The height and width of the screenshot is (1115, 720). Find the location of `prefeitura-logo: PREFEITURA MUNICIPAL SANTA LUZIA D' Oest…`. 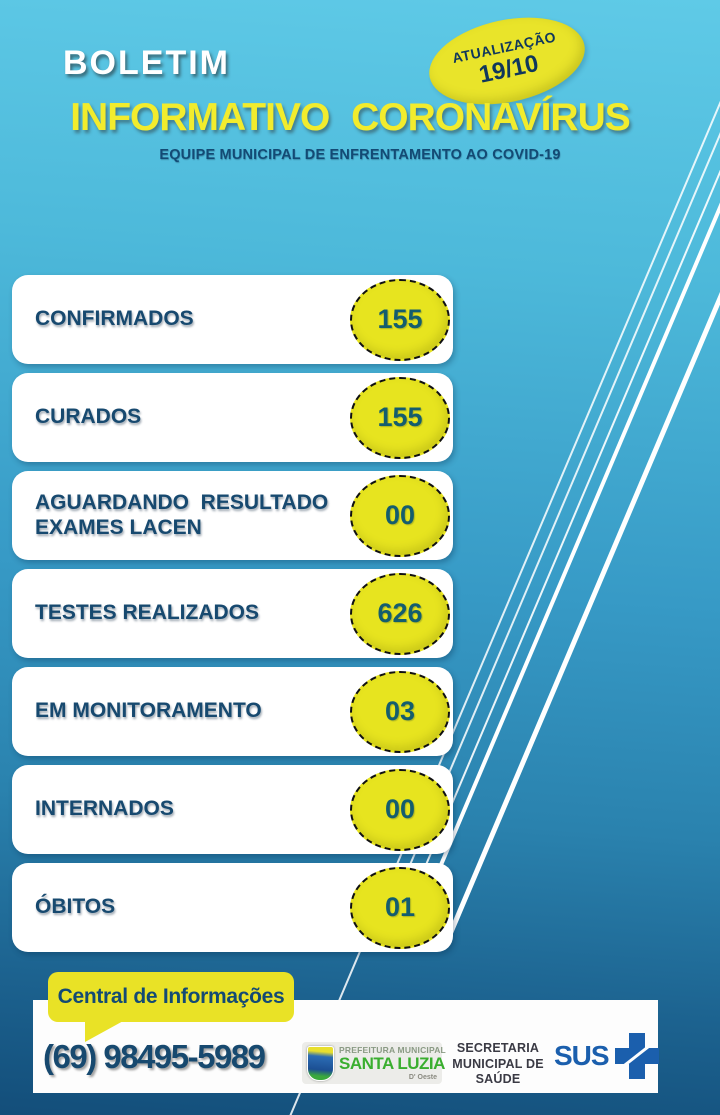

prefeitura-logo: PREFEITURA MUNICIPAL SANTA LUZIA D' Oest… is located at coordinates (374, 1063).